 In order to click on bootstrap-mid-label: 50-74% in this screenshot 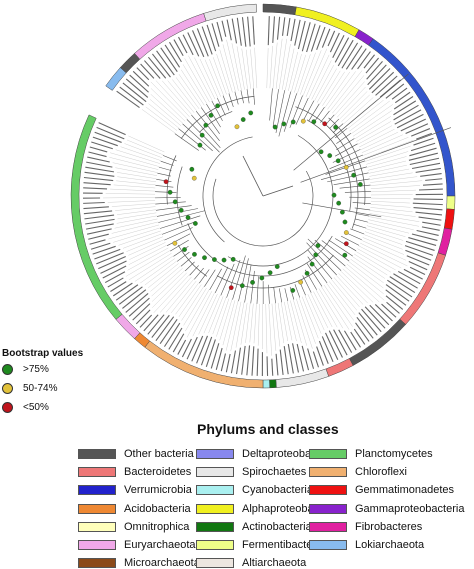, I will do `click(40, 388)`.